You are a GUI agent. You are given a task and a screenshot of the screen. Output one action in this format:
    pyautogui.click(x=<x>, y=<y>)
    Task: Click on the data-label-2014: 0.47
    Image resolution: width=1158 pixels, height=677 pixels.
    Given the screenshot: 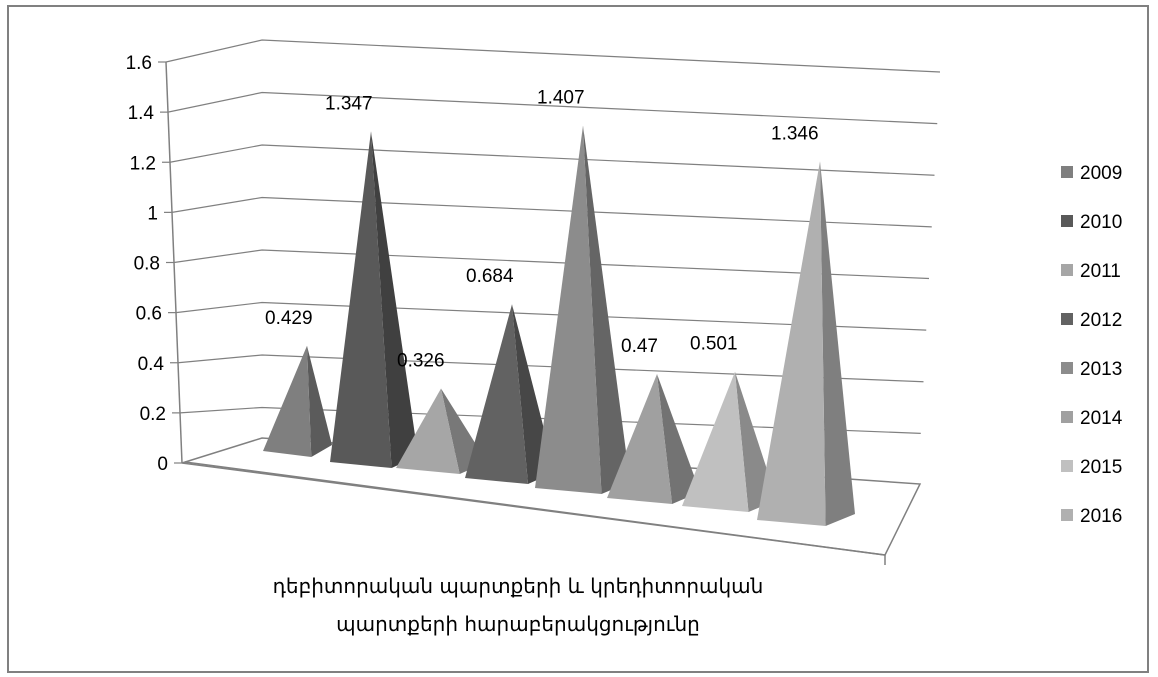 What is the action you would take?
    pyautogui.click(x=639, y=346)
    